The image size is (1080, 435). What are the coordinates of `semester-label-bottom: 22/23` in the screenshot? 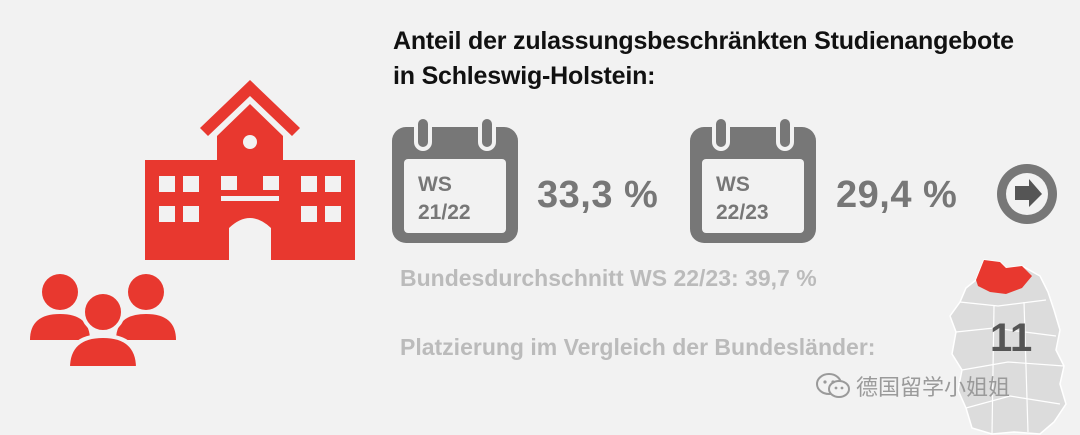 It's located at (742, 212).